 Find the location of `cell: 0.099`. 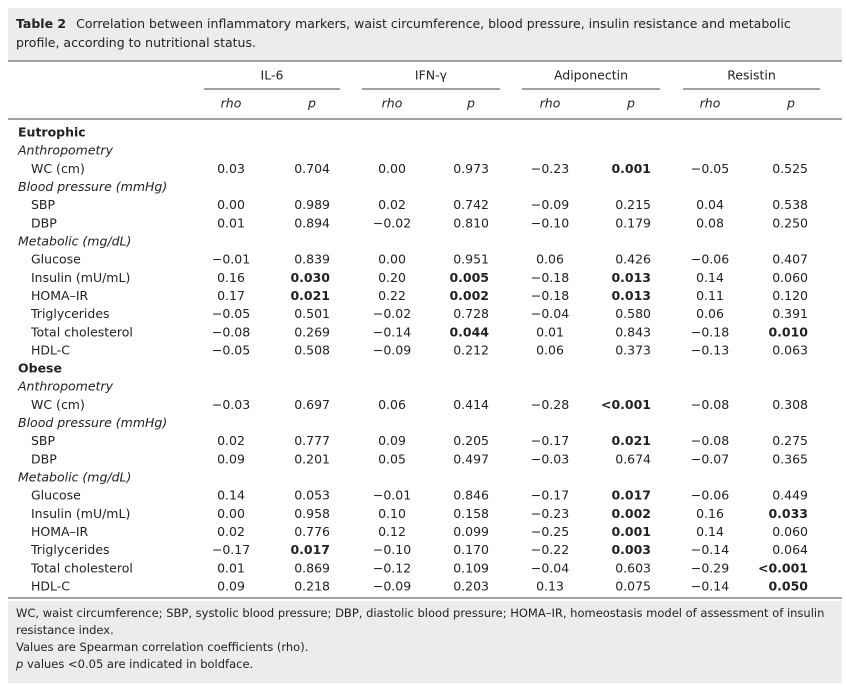

cell: 0.099 is located at coordinates (471, 531).